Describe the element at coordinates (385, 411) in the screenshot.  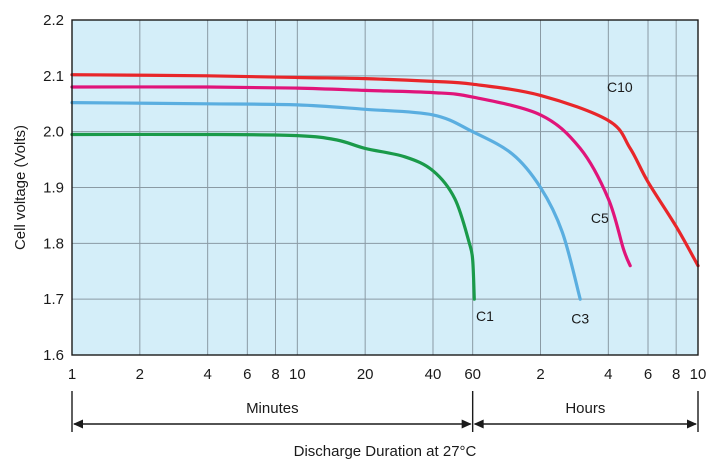
I see `duration-ranges: Minutes Hours` at that location.